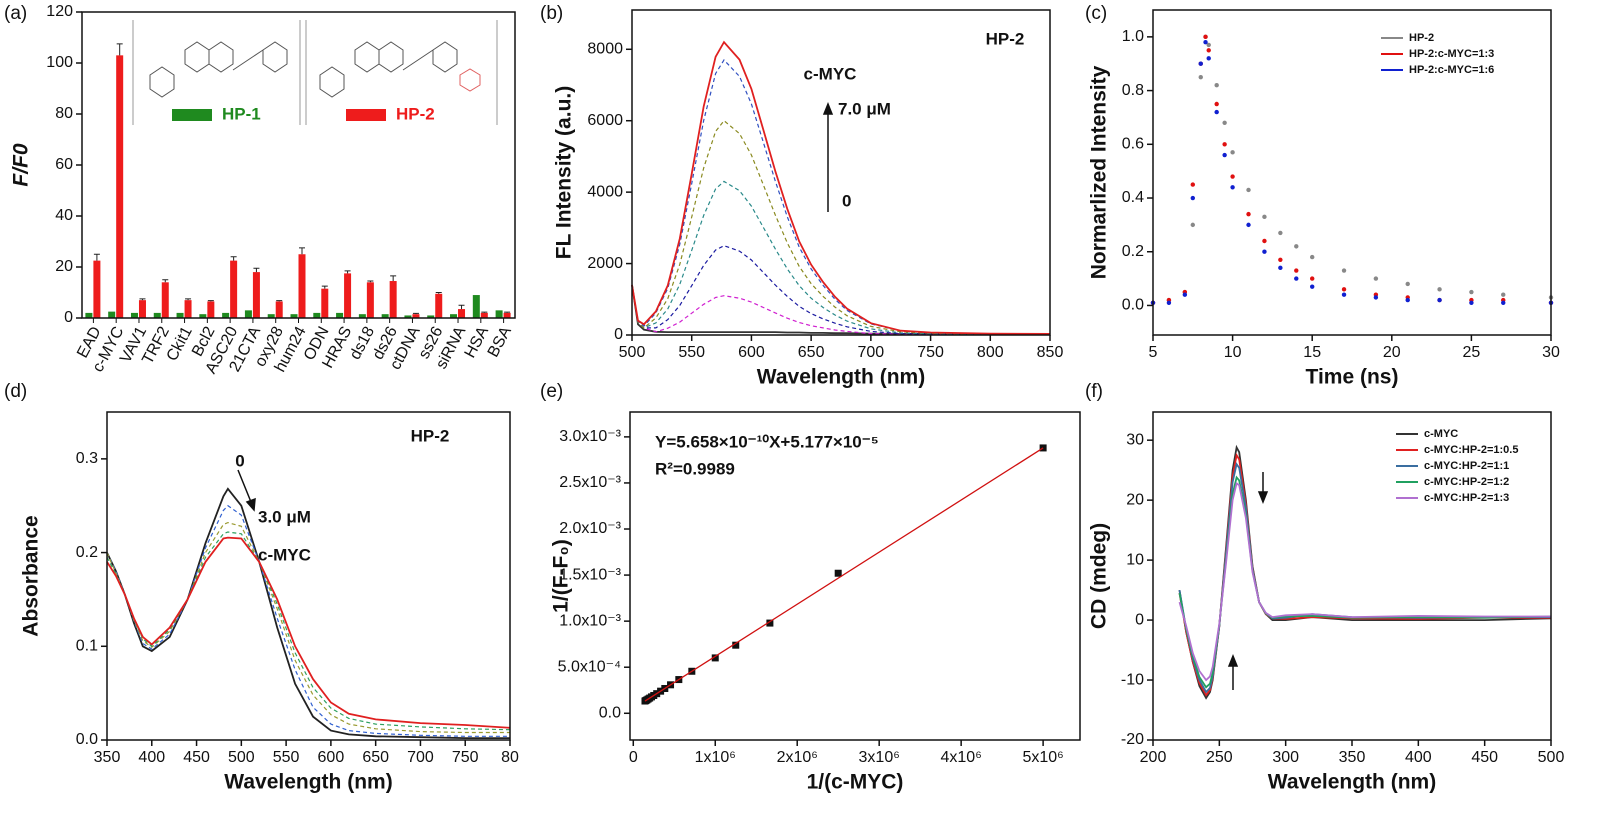  Describe the element at coordinates (879, 757) in the screenshot. I see `x-tick-label: 3x10⁶` at that location.